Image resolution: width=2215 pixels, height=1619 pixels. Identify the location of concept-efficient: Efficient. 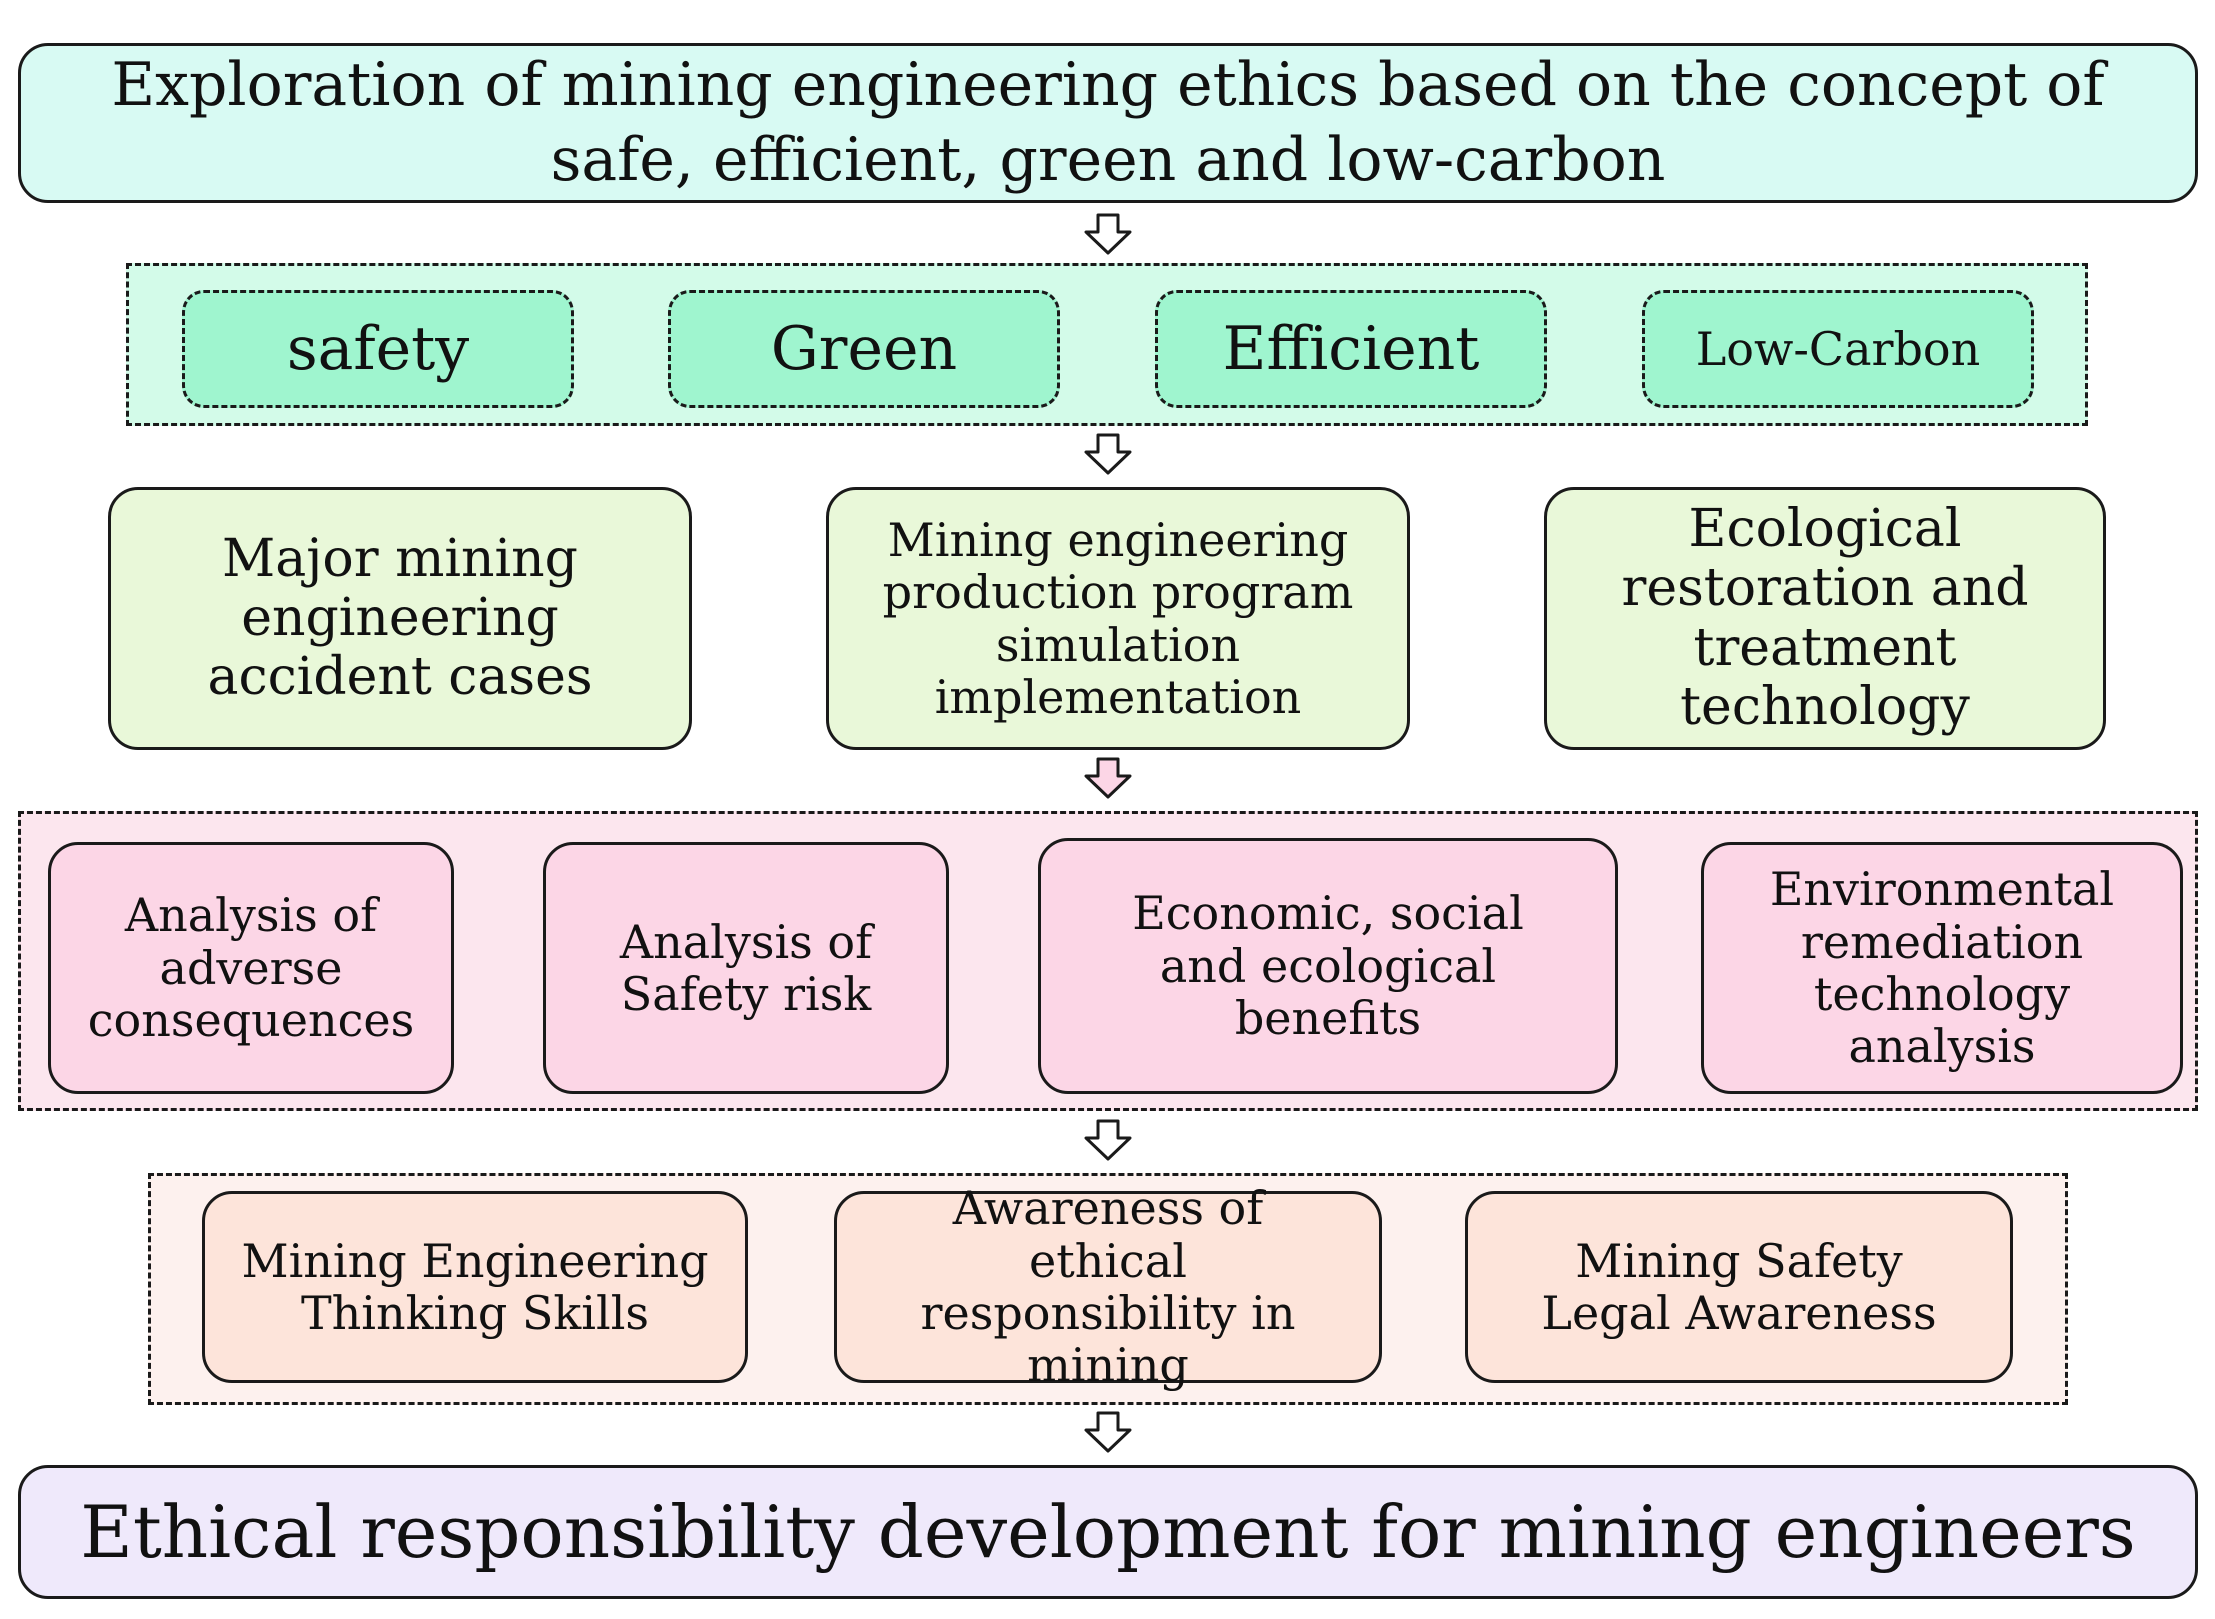
(1351, 349).